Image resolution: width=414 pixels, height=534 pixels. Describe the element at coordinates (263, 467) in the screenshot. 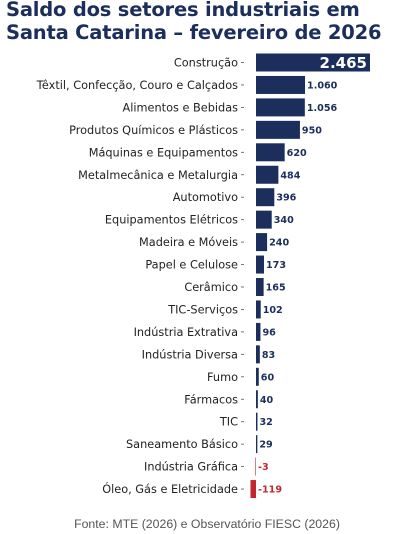

I see `data-label: -3` at that location.